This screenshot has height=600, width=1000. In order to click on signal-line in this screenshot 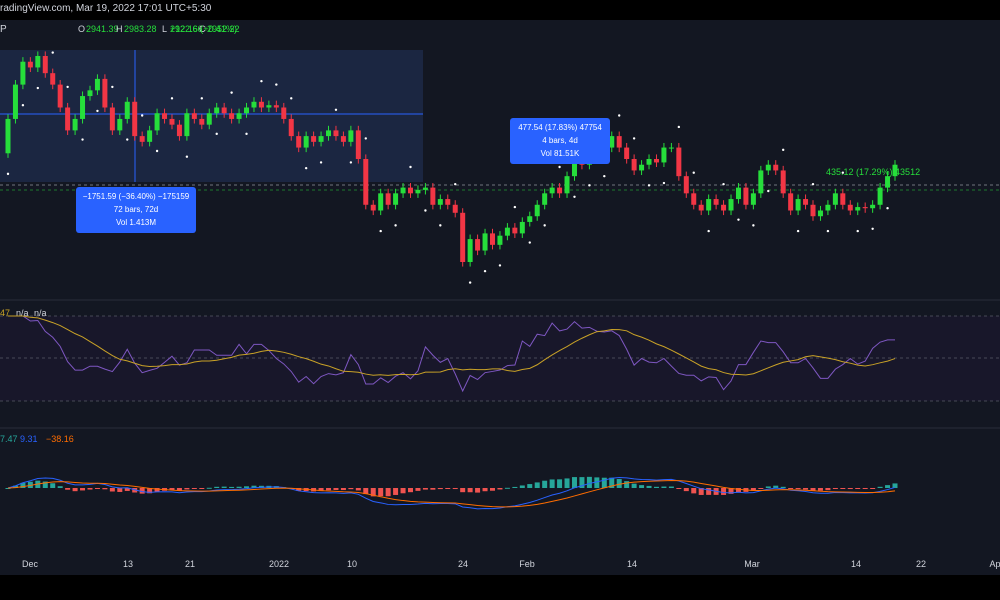, I will do `click(451, 493)`.